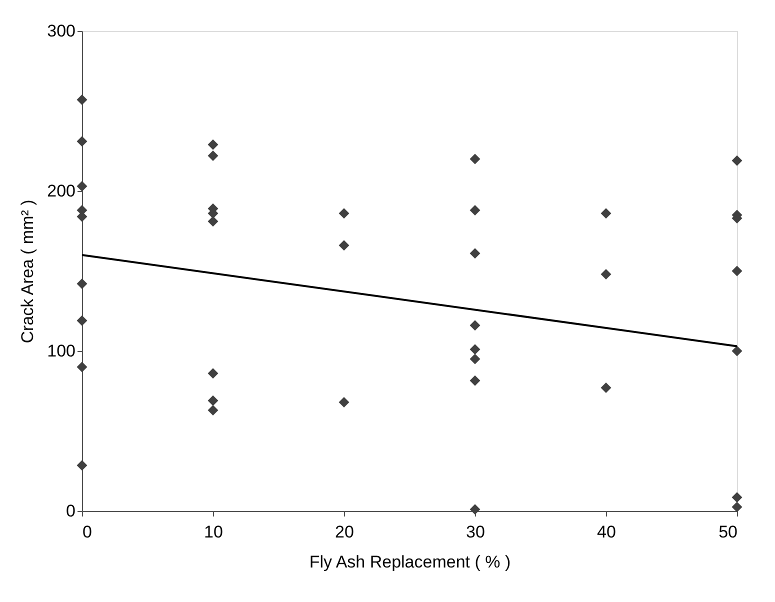  What do you see at coordinates (606, 532) in the screenshot?
I see `x-tick-label: 40` at bounding box center [606, 532].